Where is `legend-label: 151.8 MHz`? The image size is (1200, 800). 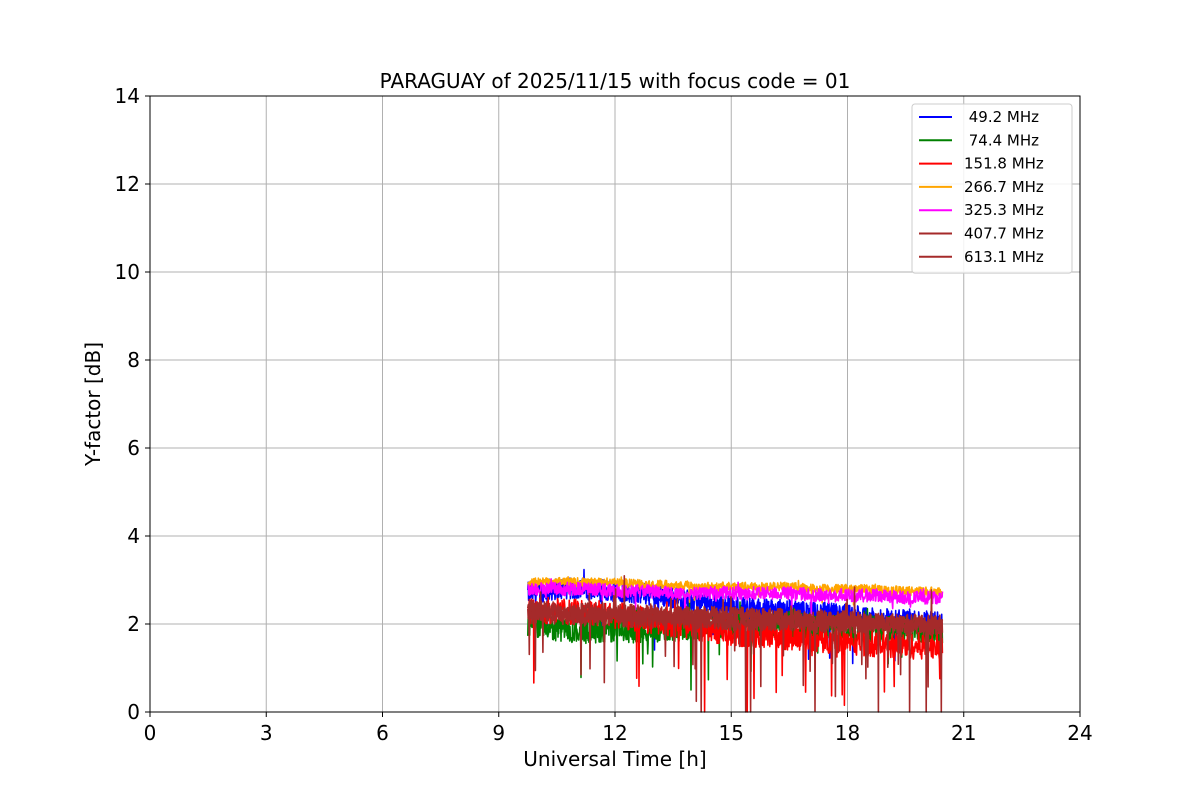 legend-label: 151.8 MHz is located at coordinates (1004, 164).